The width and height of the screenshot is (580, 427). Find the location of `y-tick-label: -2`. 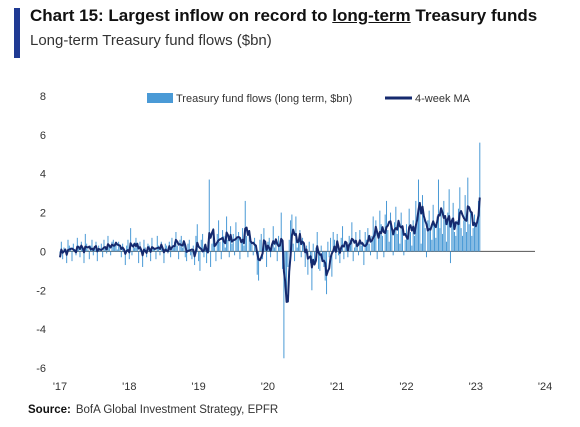

y-tick-label: -2 is located at coordinates (41, 291).